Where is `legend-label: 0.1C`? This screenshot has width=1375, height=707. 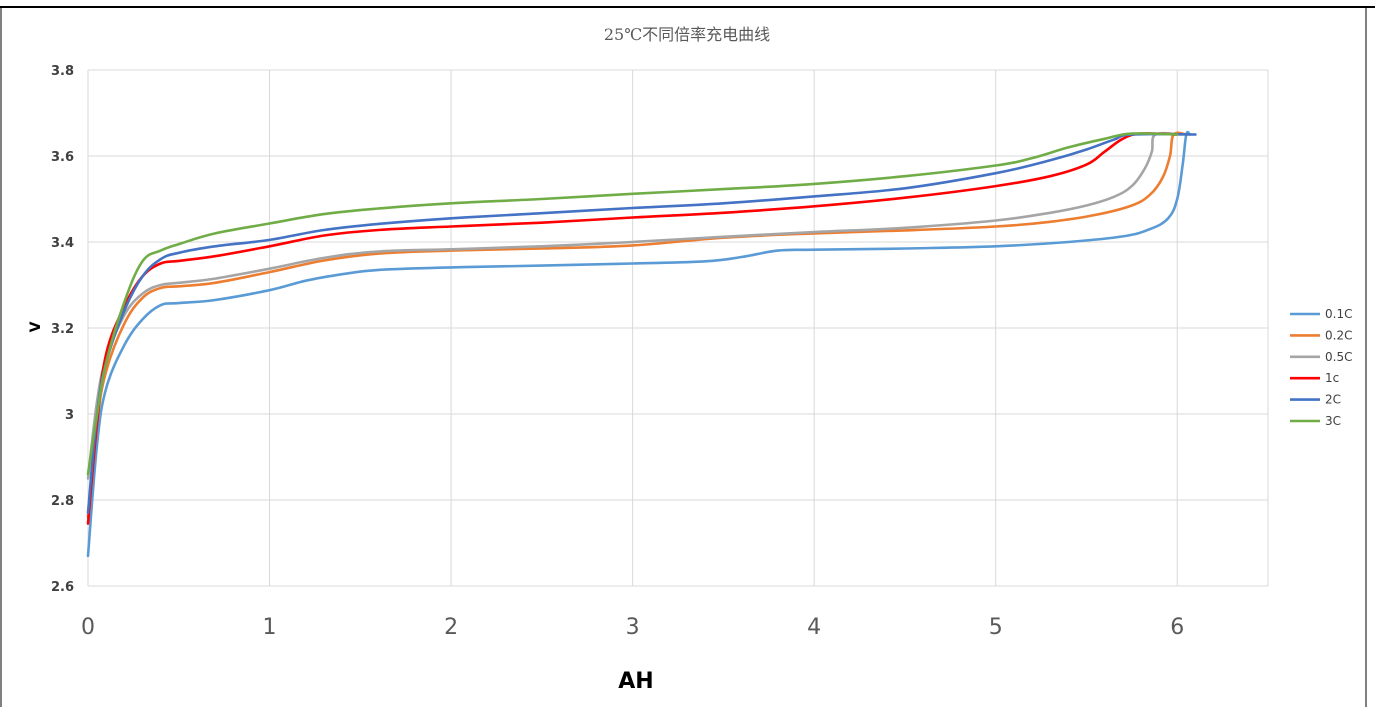
legend-label: 0.1C is located at coordinates (1338, 314).